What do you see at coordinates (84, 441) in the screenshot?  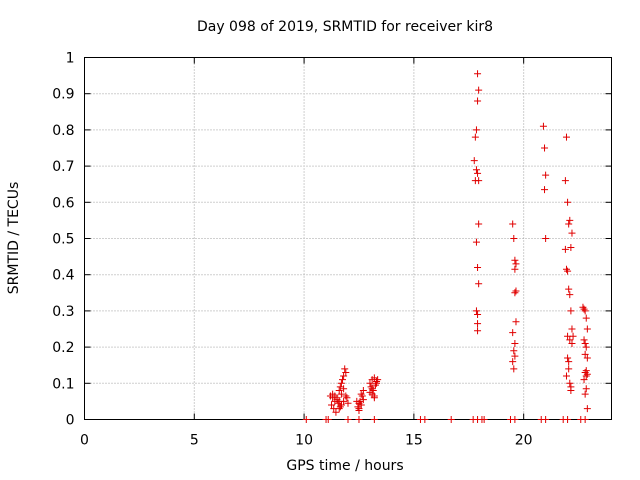 I see `x-tick-label: 0` at bounding box center [84, 441].